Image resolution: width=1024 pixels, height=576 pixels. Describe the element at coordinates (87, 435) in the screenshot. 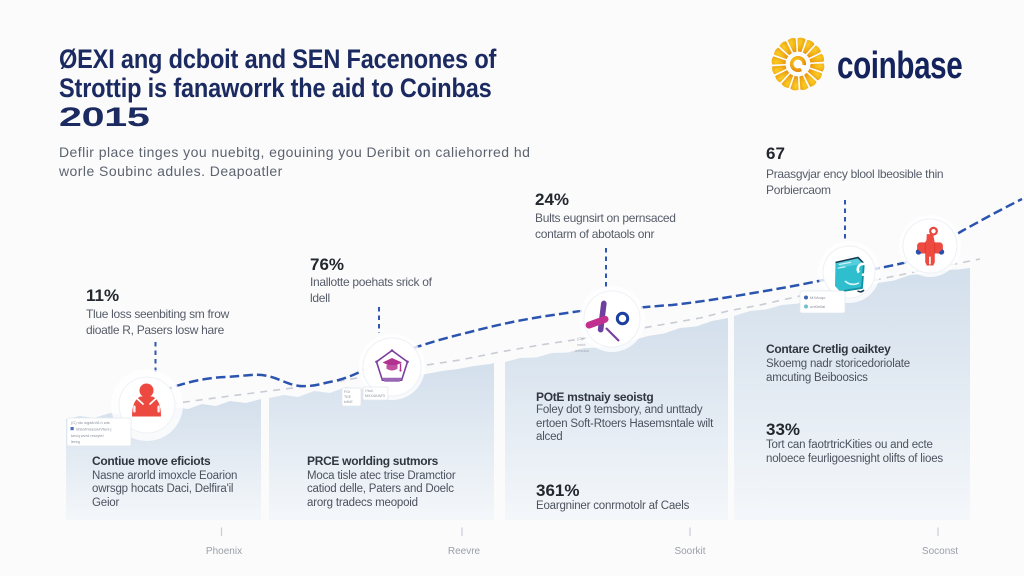

I see `svg-text: keoq wvrd resrytel` at that location.